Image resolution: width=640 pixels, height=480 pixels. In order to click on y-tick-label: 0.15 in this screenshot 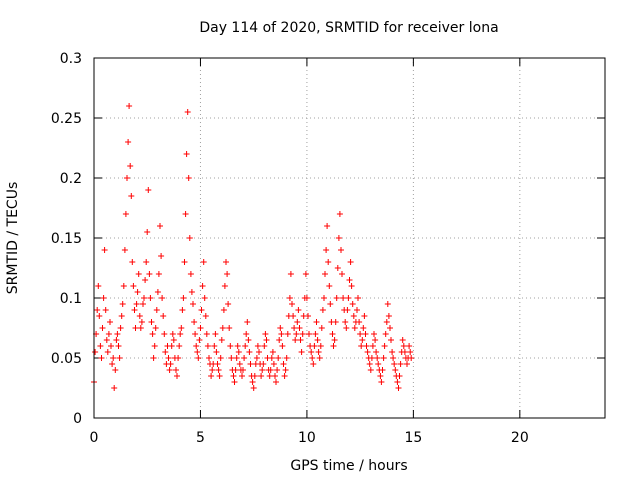, I will do `click(66, 239)`.